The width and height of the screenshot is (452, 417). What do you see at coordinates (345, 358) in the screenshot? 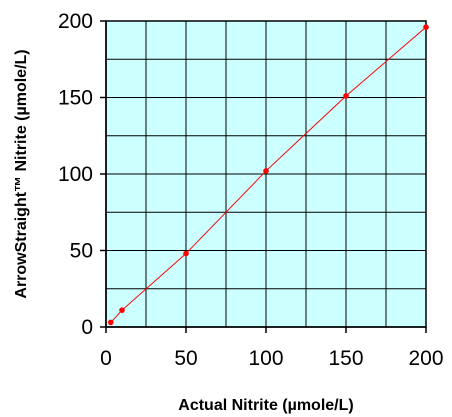
I see `x-tick-label: 150` at bounding box center [345, 358].